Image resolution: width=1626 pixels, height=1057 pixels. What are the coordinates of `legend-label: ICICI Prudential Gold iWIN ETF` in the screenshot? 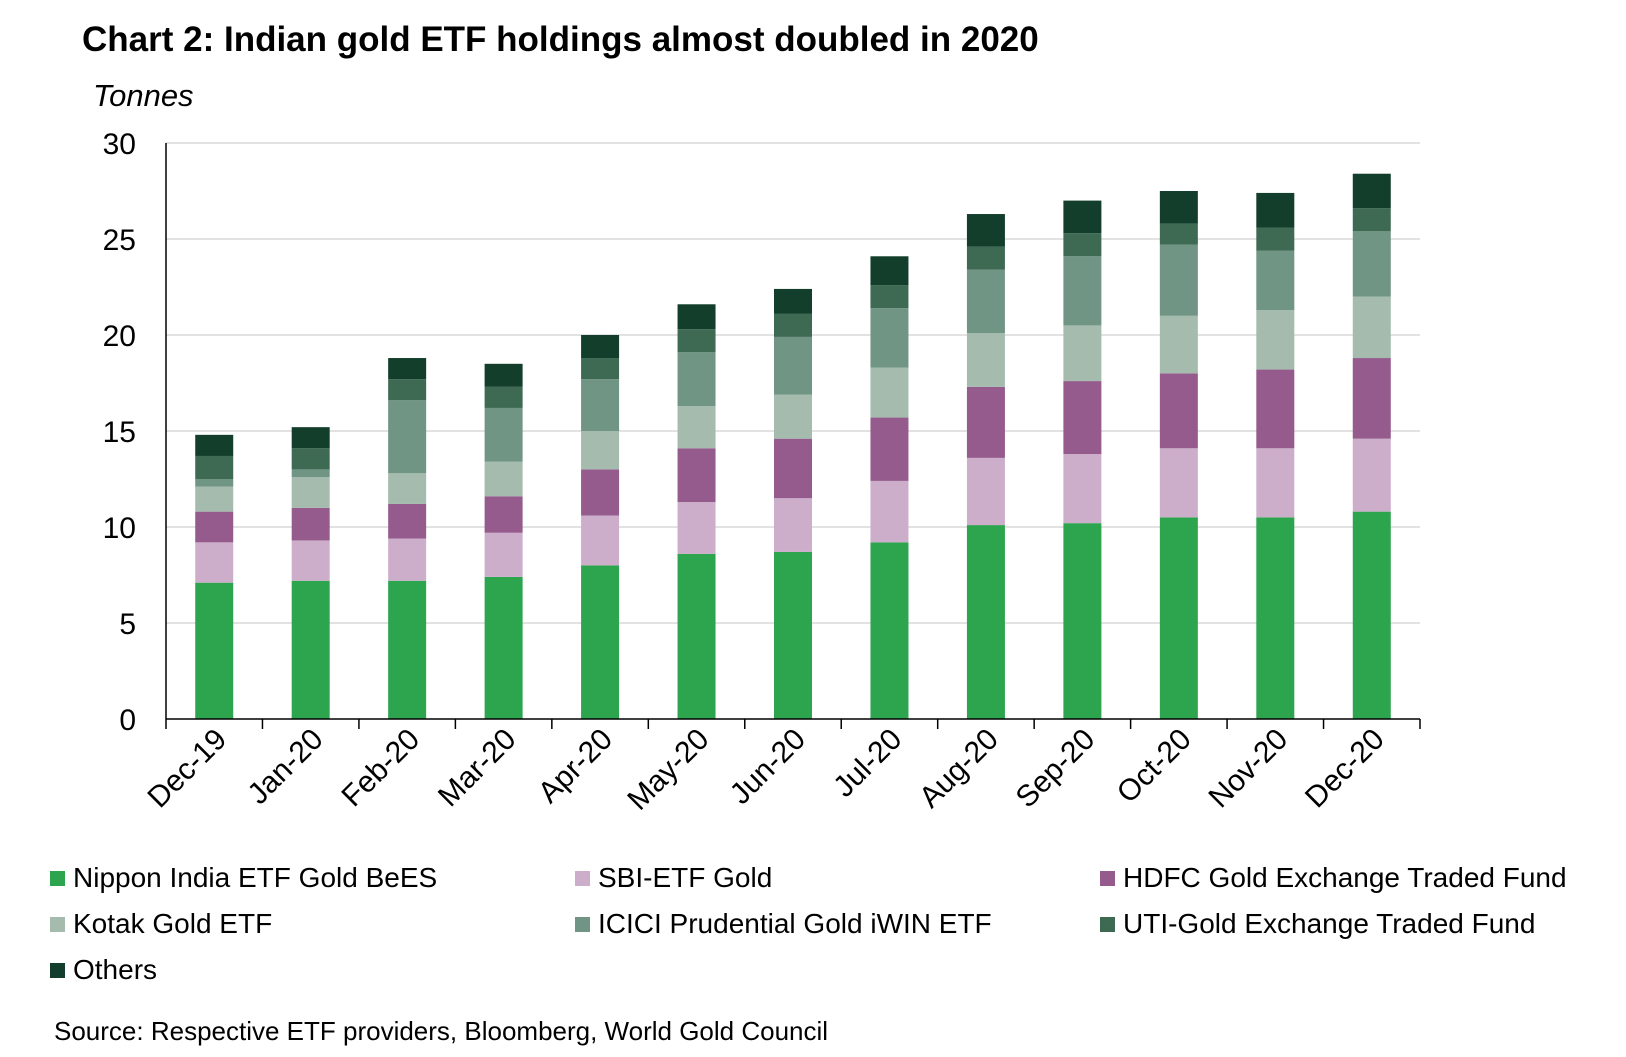 It's located at (795, 923).